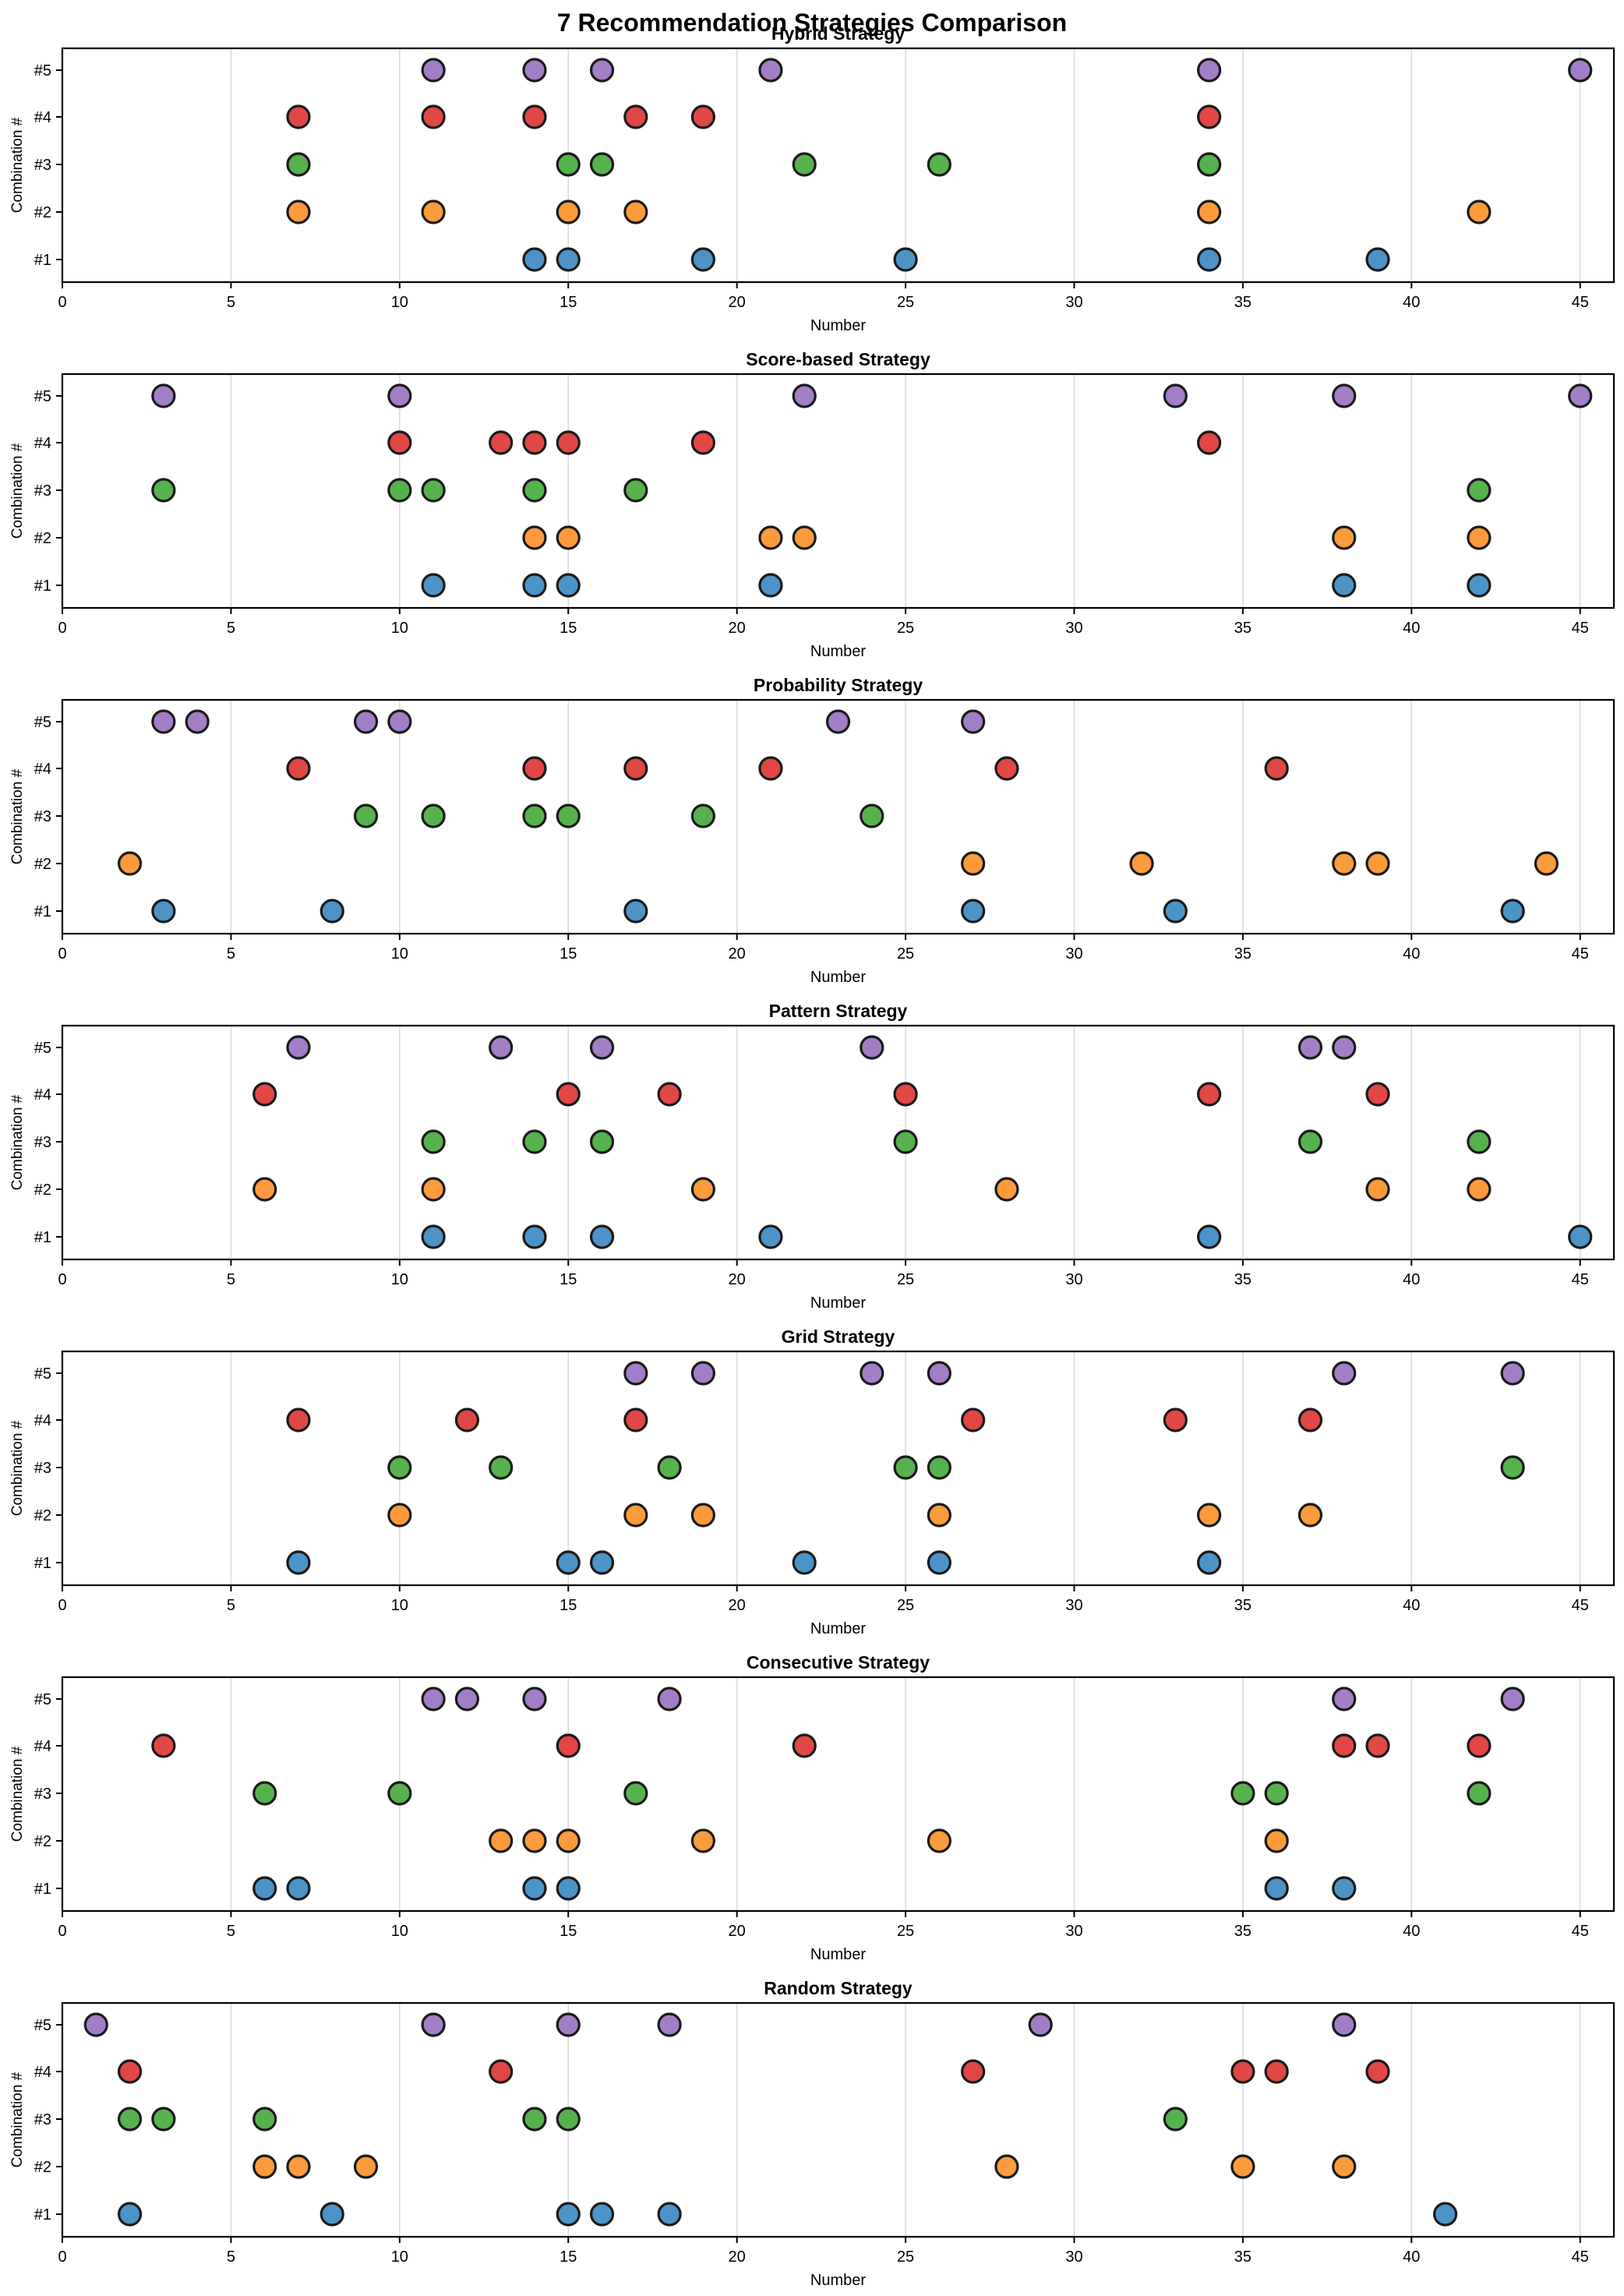 The height and width of the screenshot is (2296, 1624). Describe the element at coordinates (42, 165) in the screenshot. I see `y-tick-label: #3` at that location.